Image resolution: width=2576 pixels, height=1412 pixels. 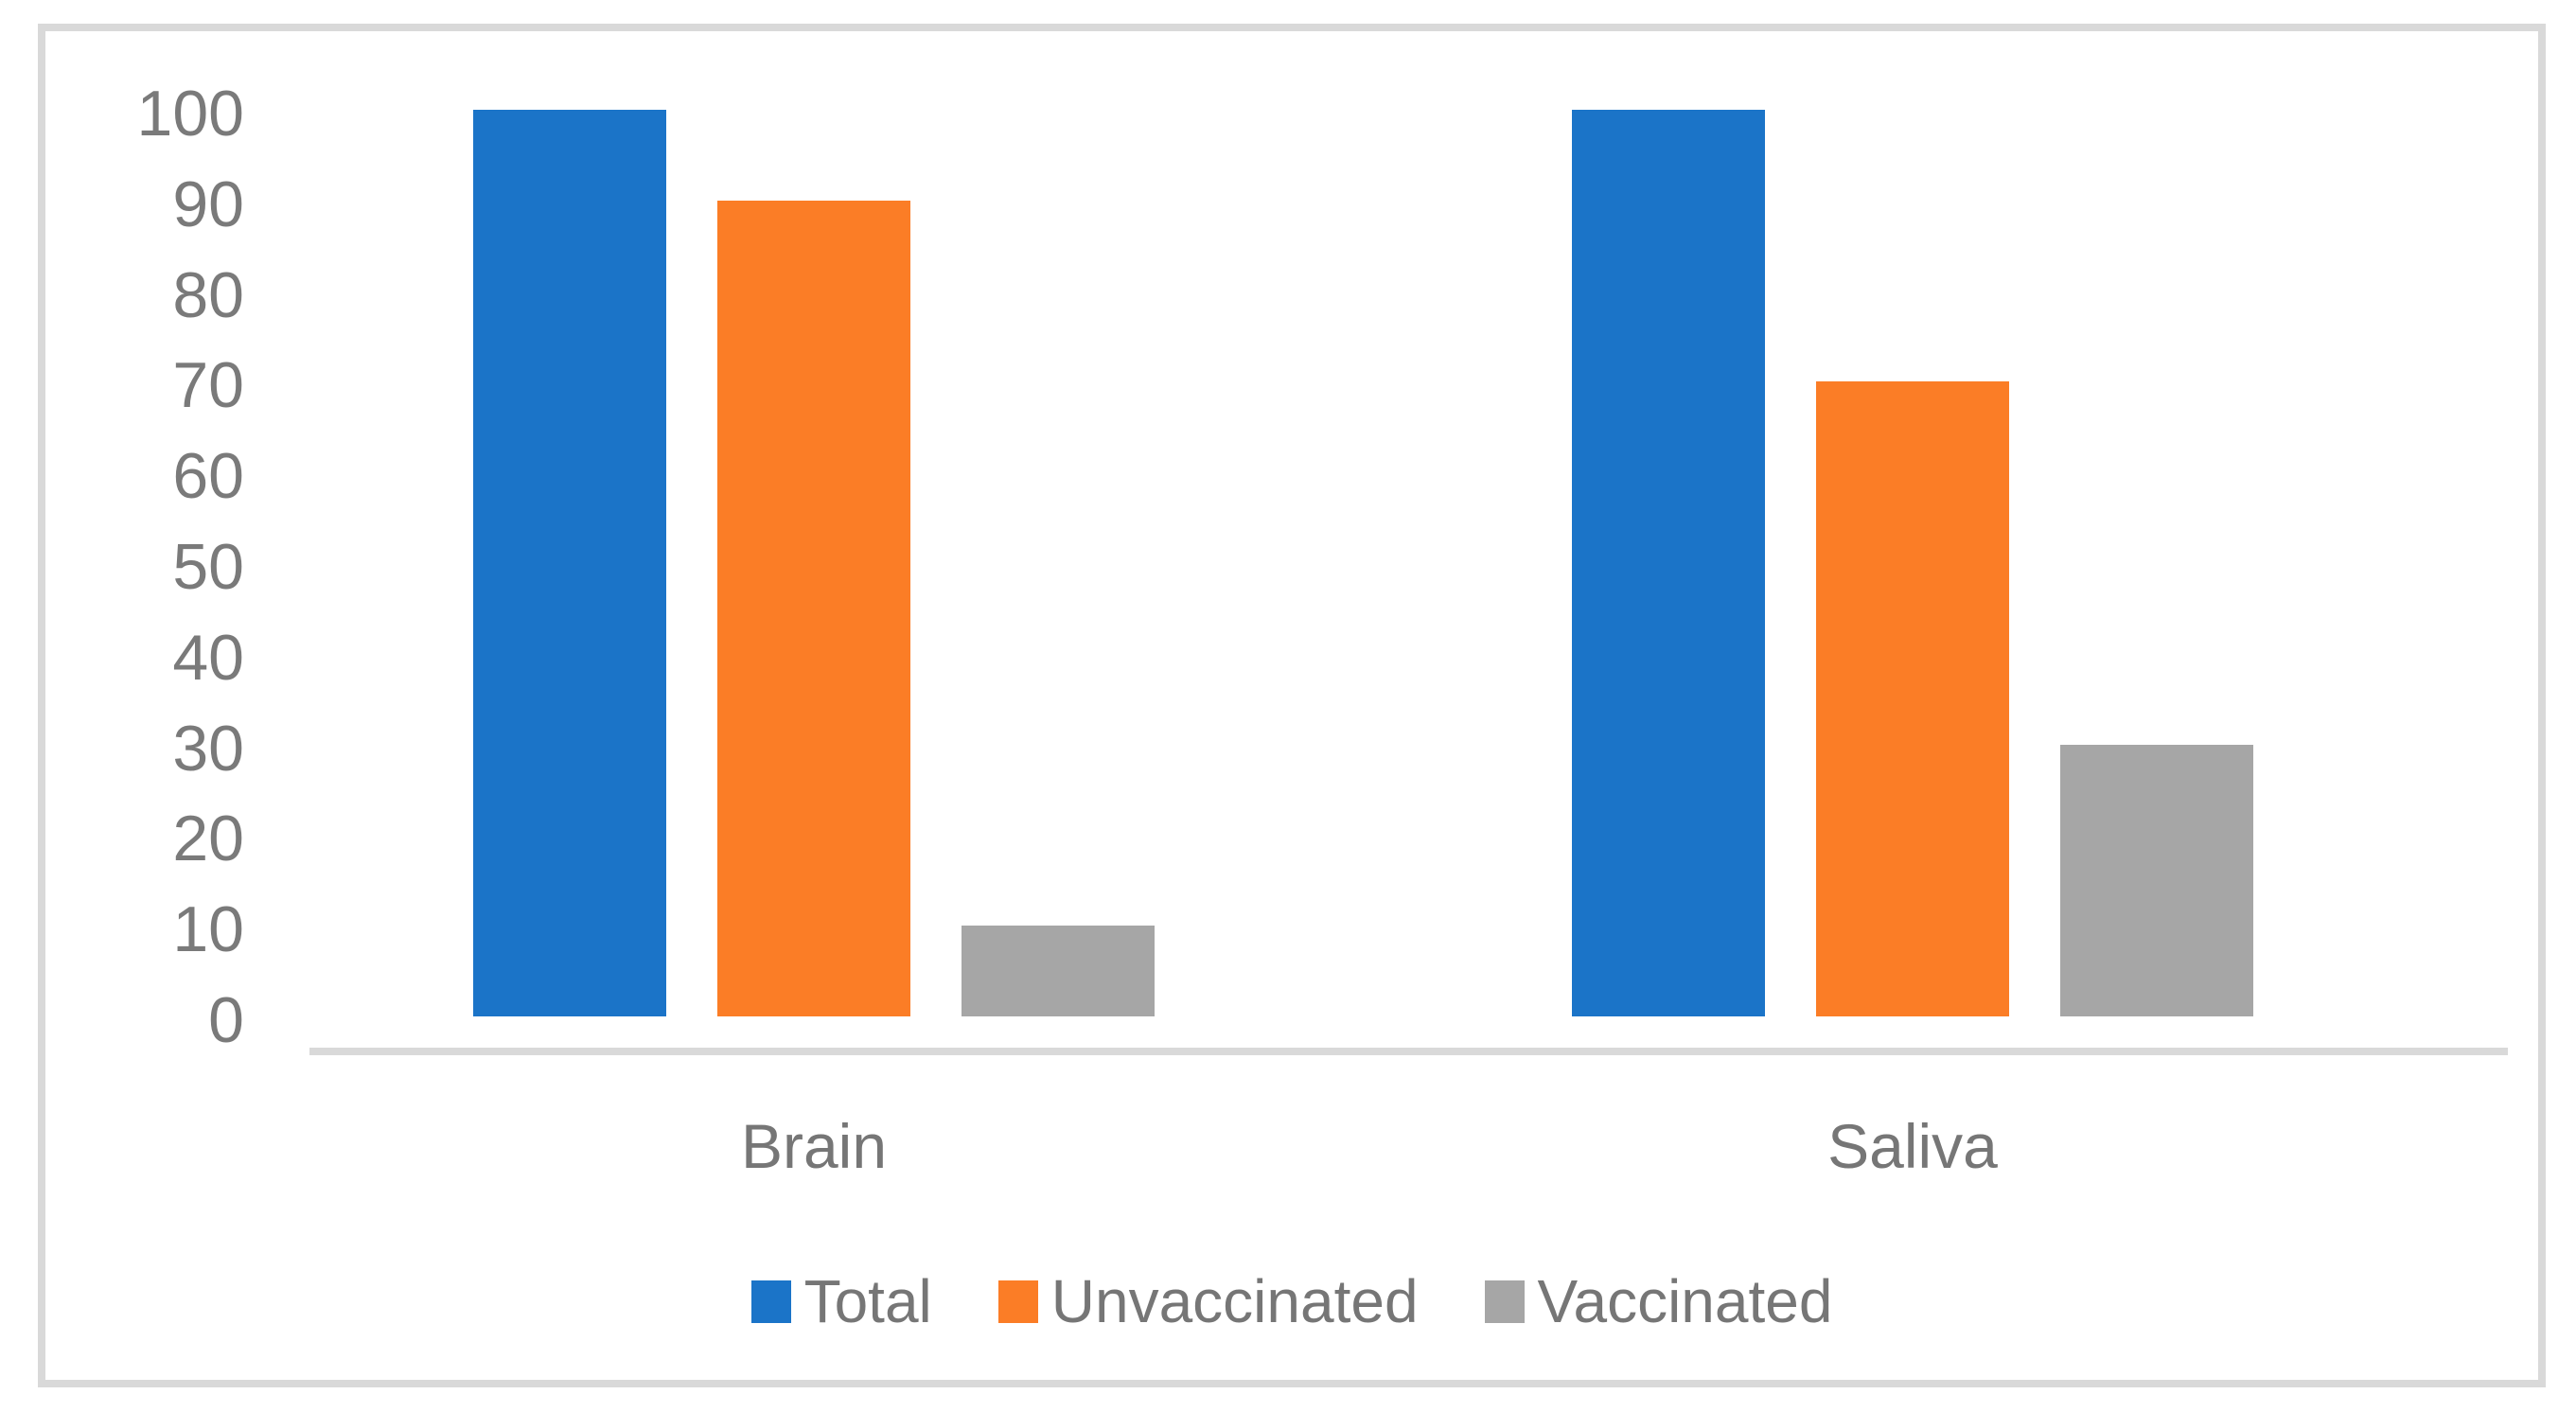 I want to click on legend-label-vaccinated: Vaccinated, so click(x=1685, y=1301).